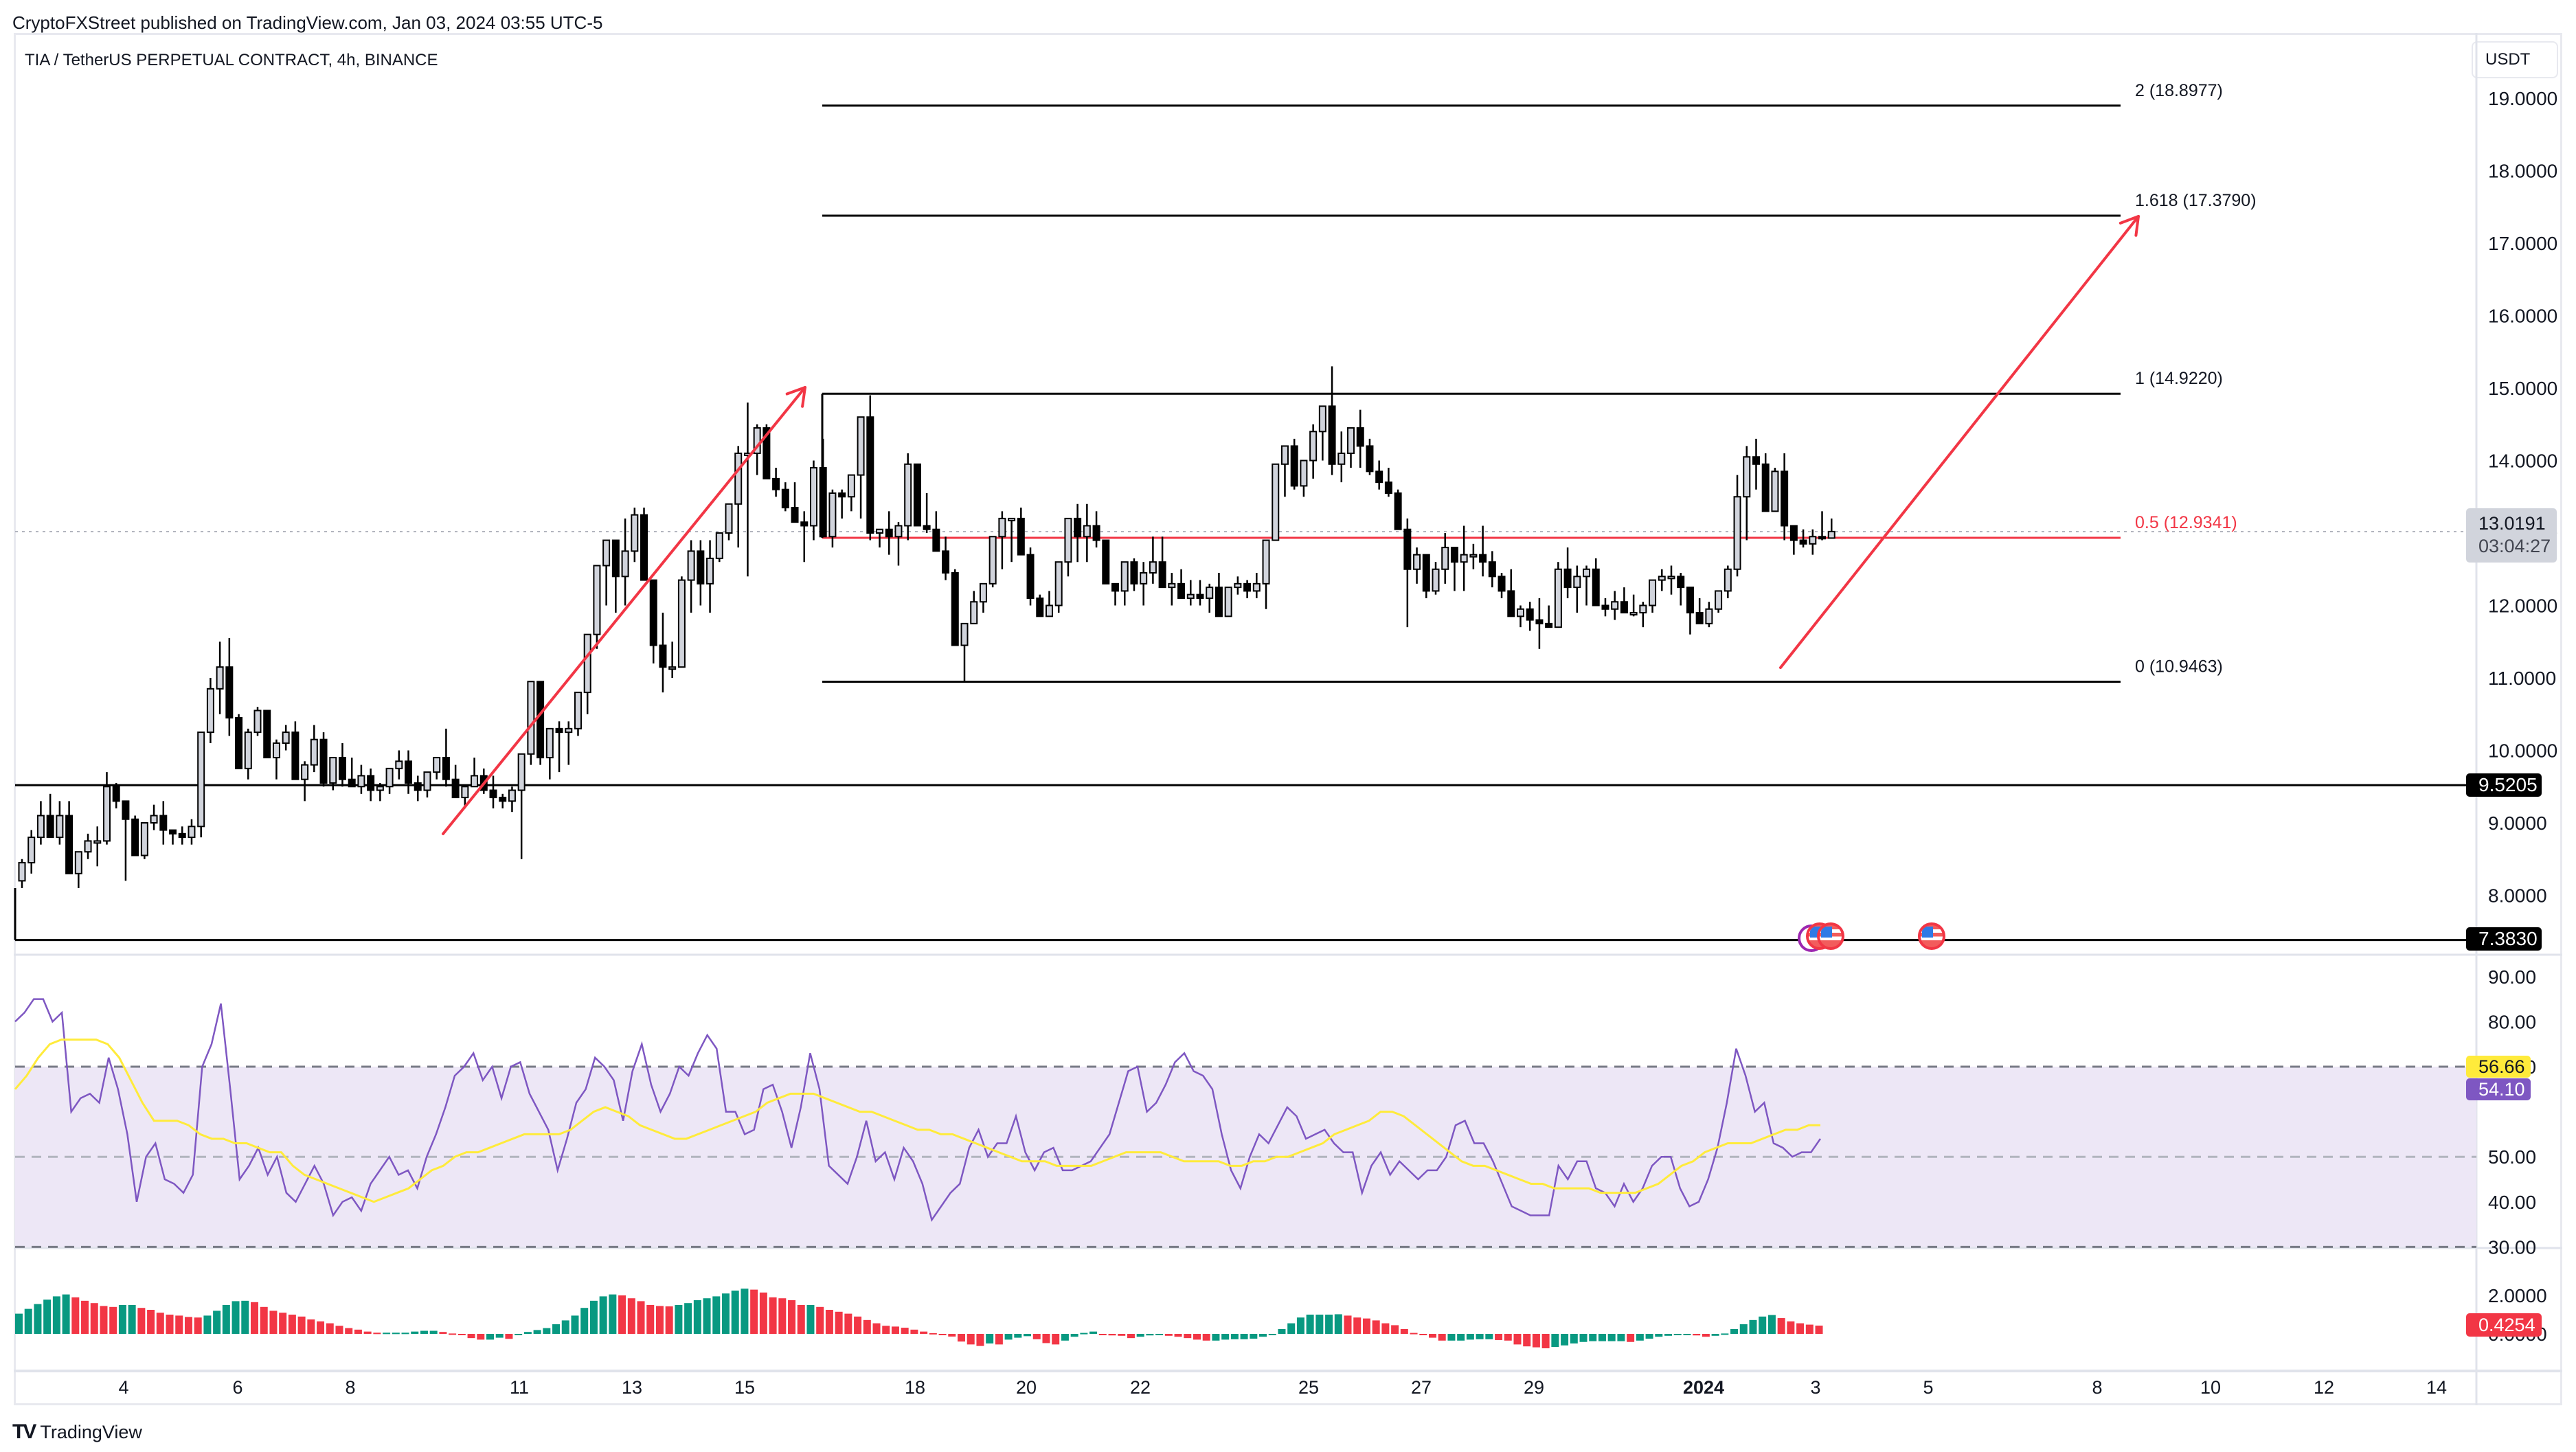 Image resolution: width=2576 pixels, height=1452 pixels. What do you see at coordinates (2504, 785) in the screenshot?
I see `hline-tag-9-5205: 9.5205` at bounding box center [2504, 785].